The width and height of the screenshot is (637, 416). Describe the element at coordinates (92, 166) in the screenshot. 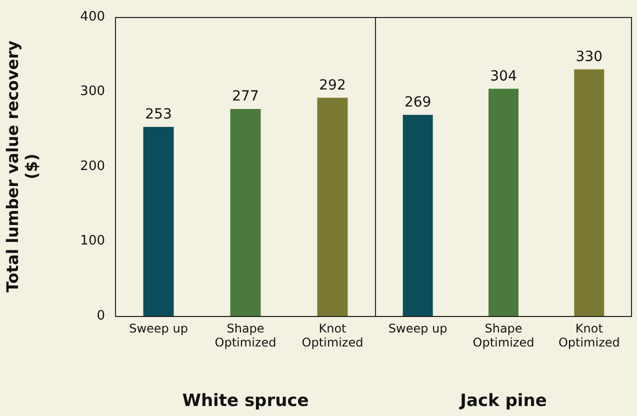

I see `y-tick-label: 200` at that location.